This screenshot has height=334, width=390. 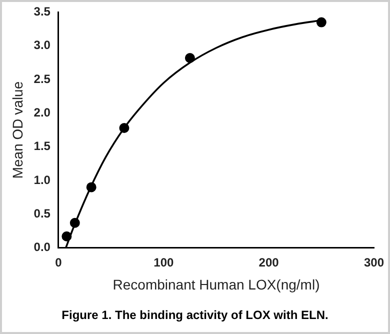 I want to click on x-tick-label: 300, so click(x=374, y=262).